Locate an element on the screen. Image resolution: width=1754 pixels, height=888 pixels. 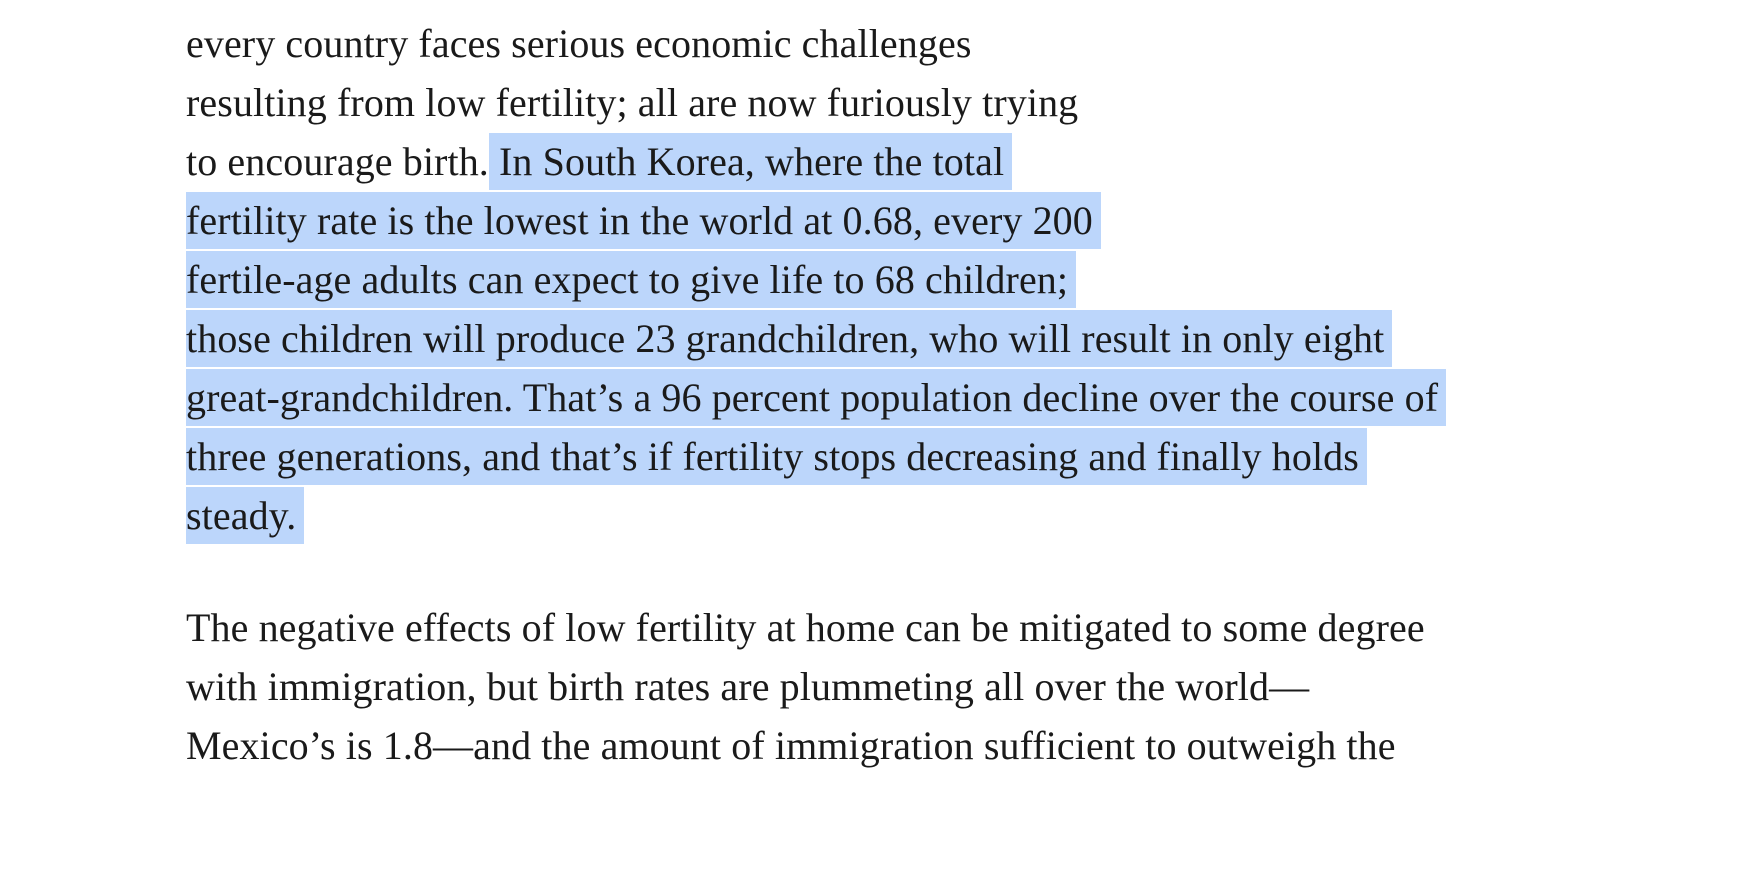
paragraph-1-line-3-text: to encourage birth. is located at coordinates (337, 161).